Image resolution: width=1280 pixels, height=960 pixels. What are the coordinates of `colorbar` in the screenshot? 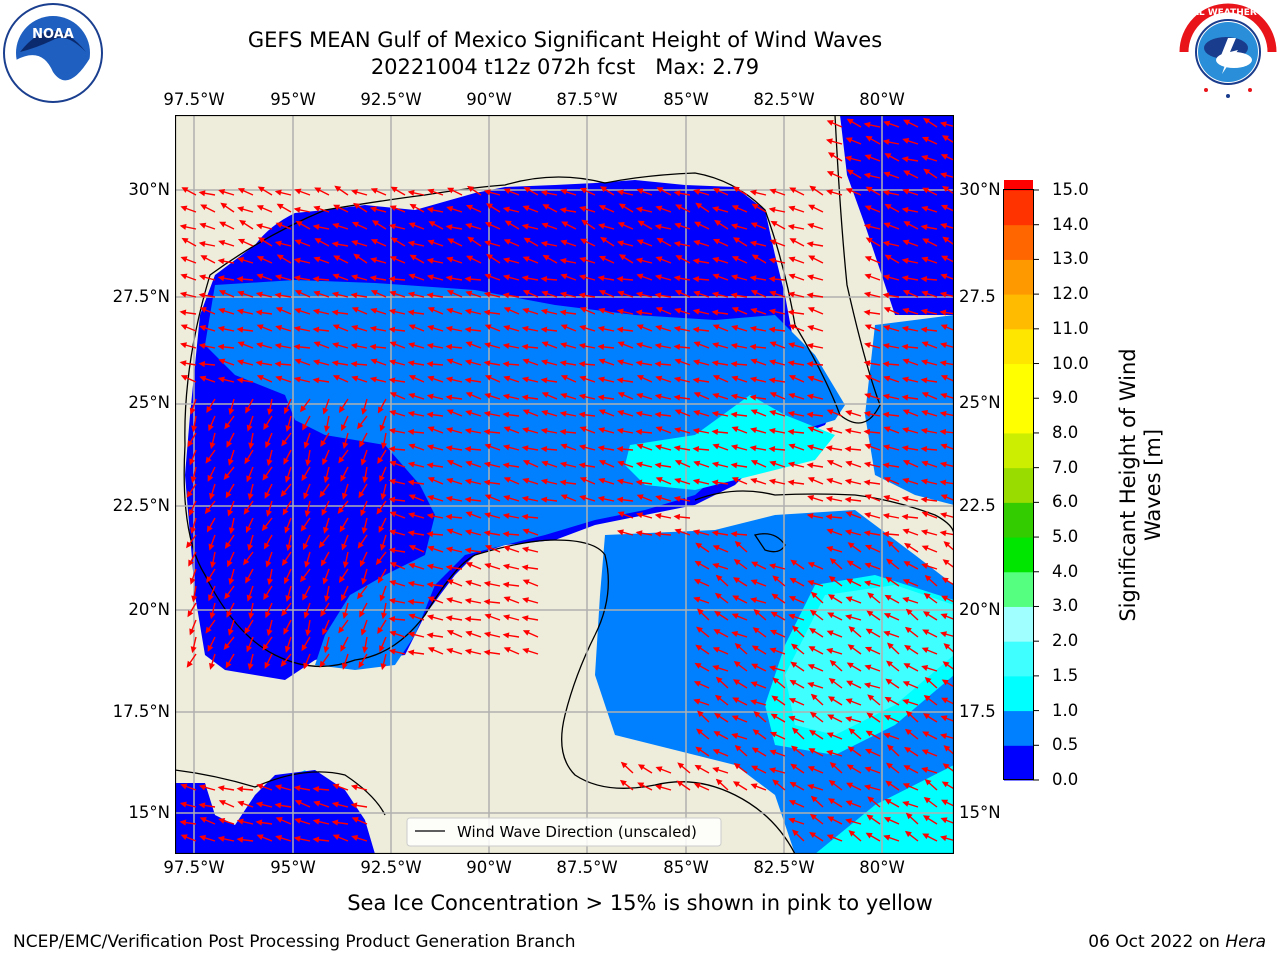 It's located at (1021, 480).